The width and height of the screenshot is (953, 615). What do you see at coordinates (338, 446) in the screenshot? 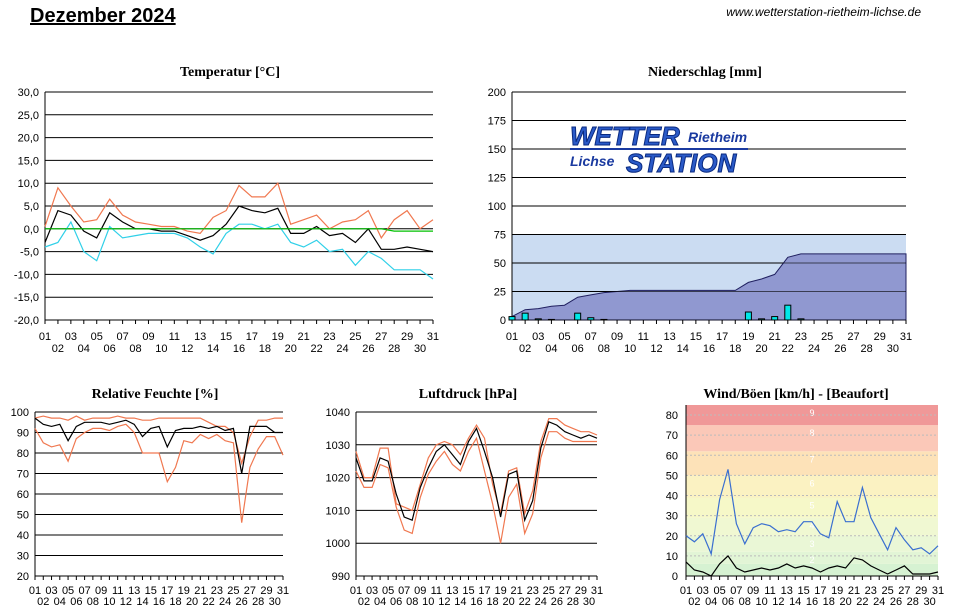
I see `y-tick-label: 1030` at bounding box center [338, 446].